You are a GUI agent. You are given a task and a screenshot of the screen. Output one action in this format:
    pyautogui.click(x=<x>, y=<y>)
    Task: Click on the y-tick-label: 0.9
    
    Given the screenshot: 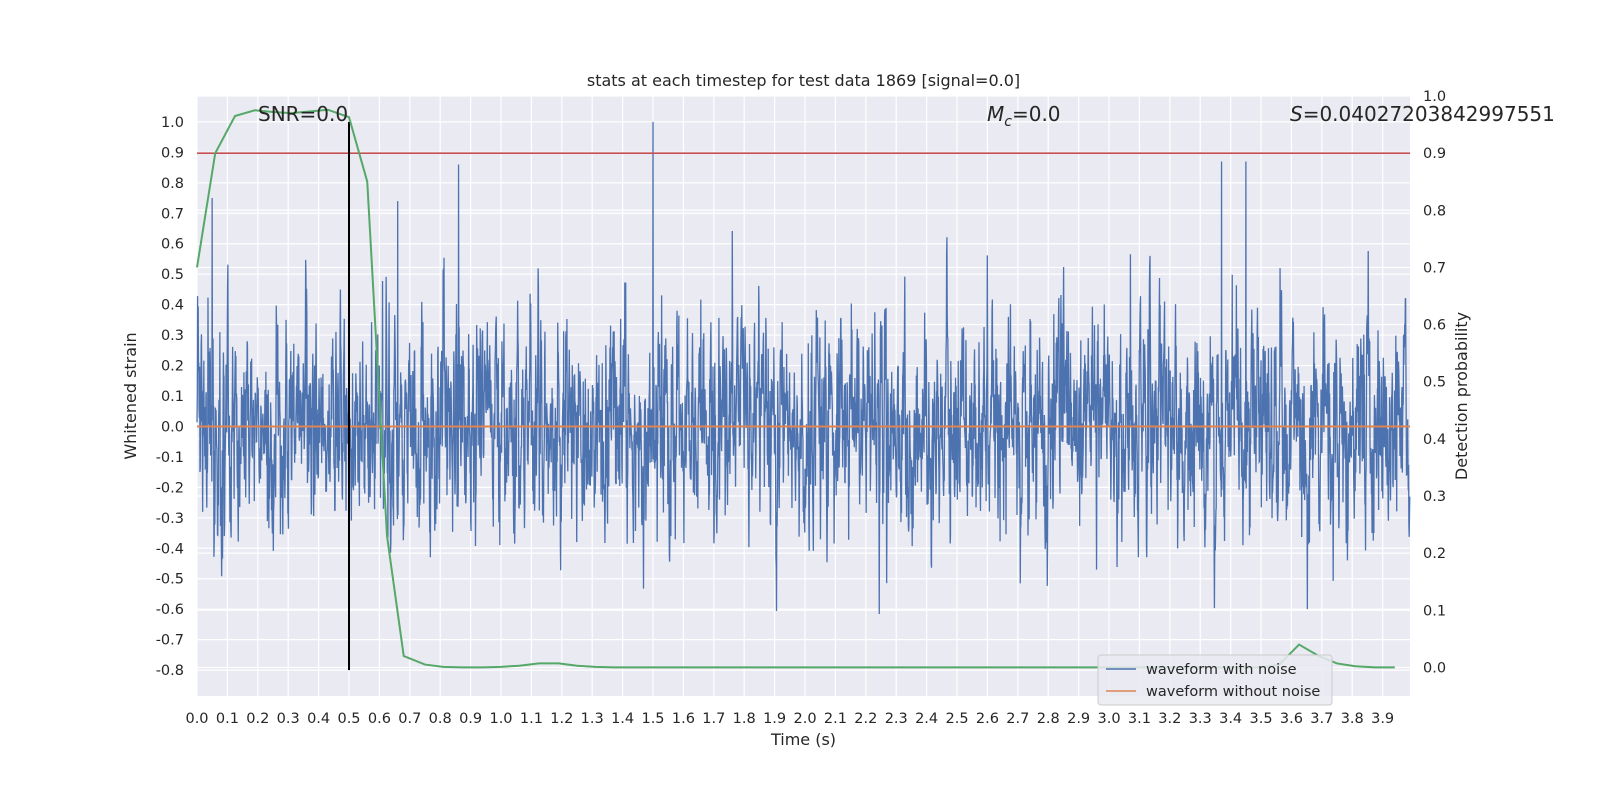 What is the action you would take?
    pyautogui.click(x=172, y=153)
    